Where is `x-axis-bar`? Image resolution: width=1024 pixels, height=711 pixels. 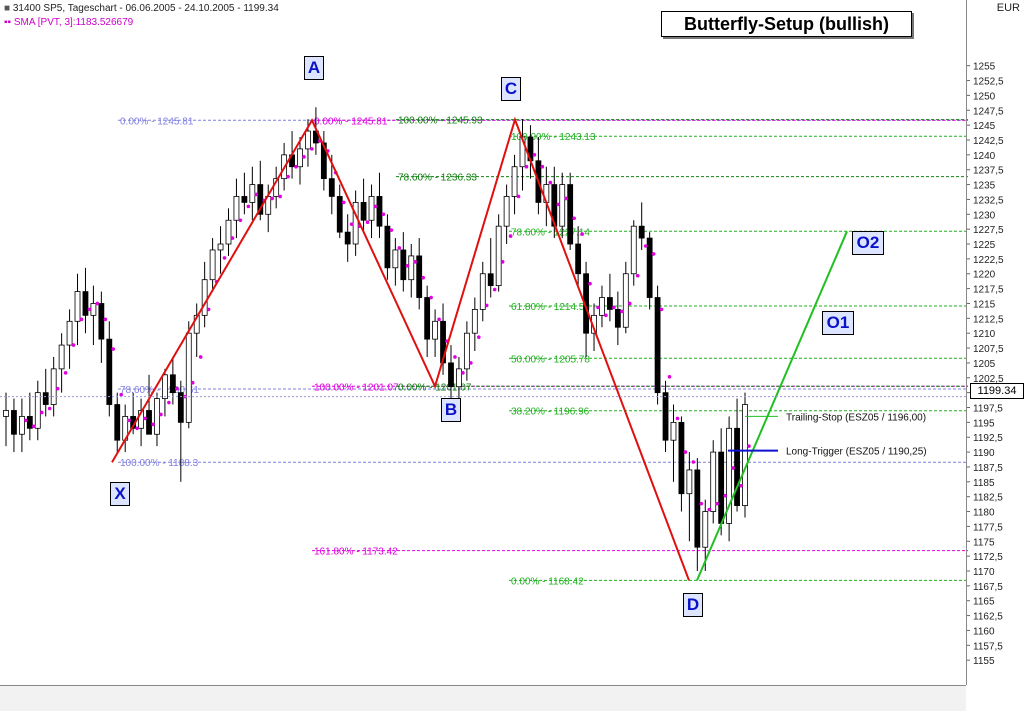
x-axis-bar is located at coordinates (483, 698).